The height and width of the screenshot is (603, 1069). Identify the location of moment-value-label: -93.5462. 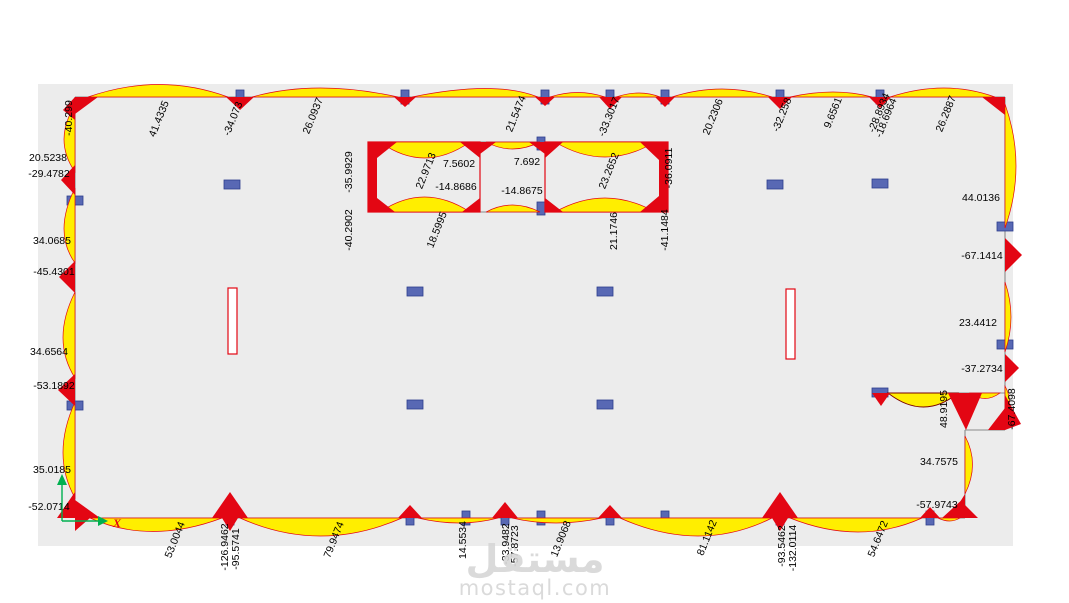
(782, 546).